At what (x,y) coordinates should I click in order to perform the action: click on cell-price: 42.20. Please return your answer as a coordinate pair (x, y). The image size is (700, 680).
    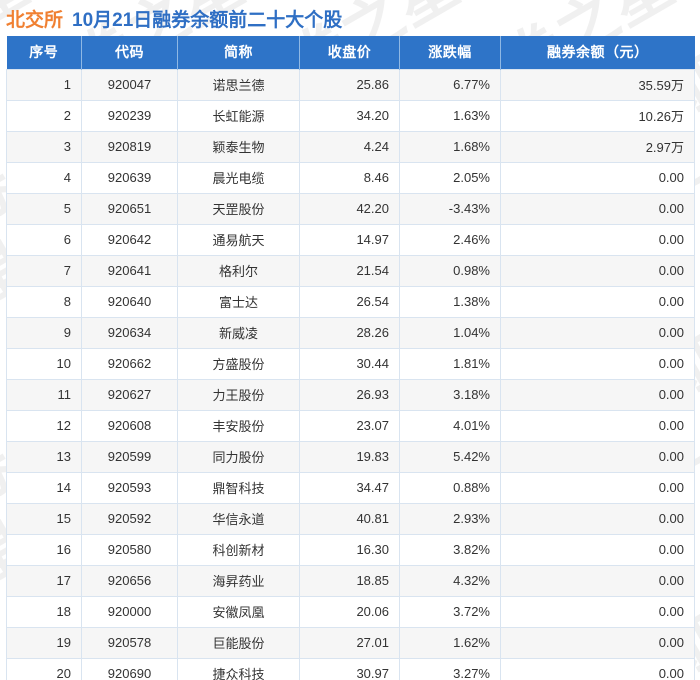
    Looking at the image, I should click on (349, 209).